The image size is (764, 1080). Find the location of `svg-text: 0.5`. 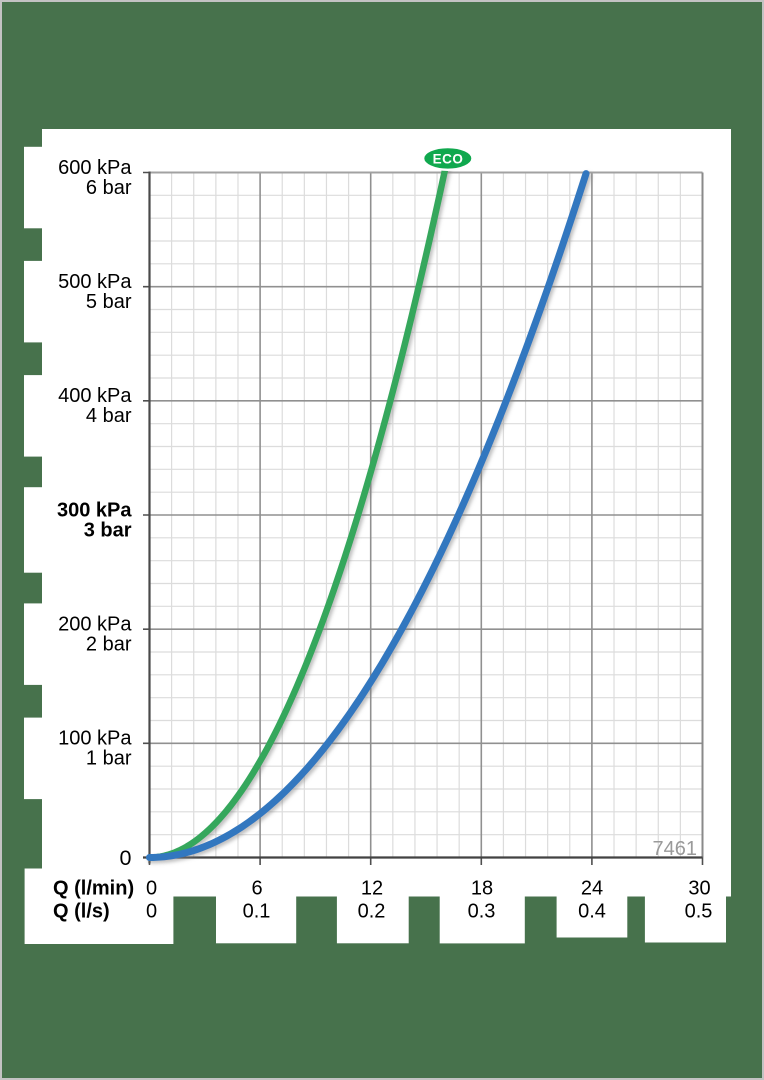

svg-text: 0.5 is located at coordinates (699, 912).